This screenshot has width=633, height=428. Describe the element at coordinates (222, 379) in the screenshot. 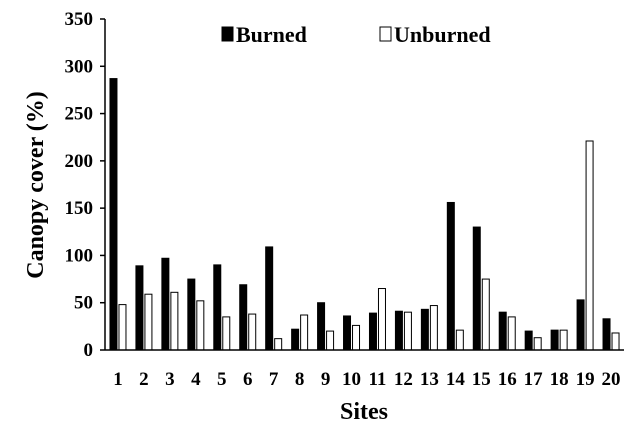

I see `x-tick-label: 5` at that location.